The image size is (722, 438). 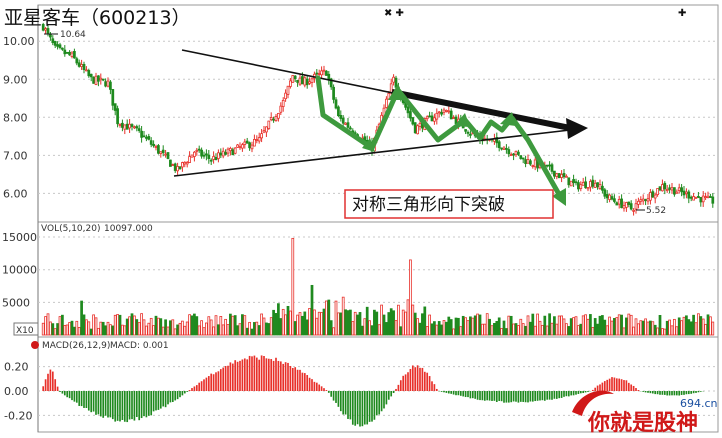 What do you see at coordinates (18, 415) in the screenshot?
I see `macd-tick-label: -0.20` at bounding box center [18, 415].